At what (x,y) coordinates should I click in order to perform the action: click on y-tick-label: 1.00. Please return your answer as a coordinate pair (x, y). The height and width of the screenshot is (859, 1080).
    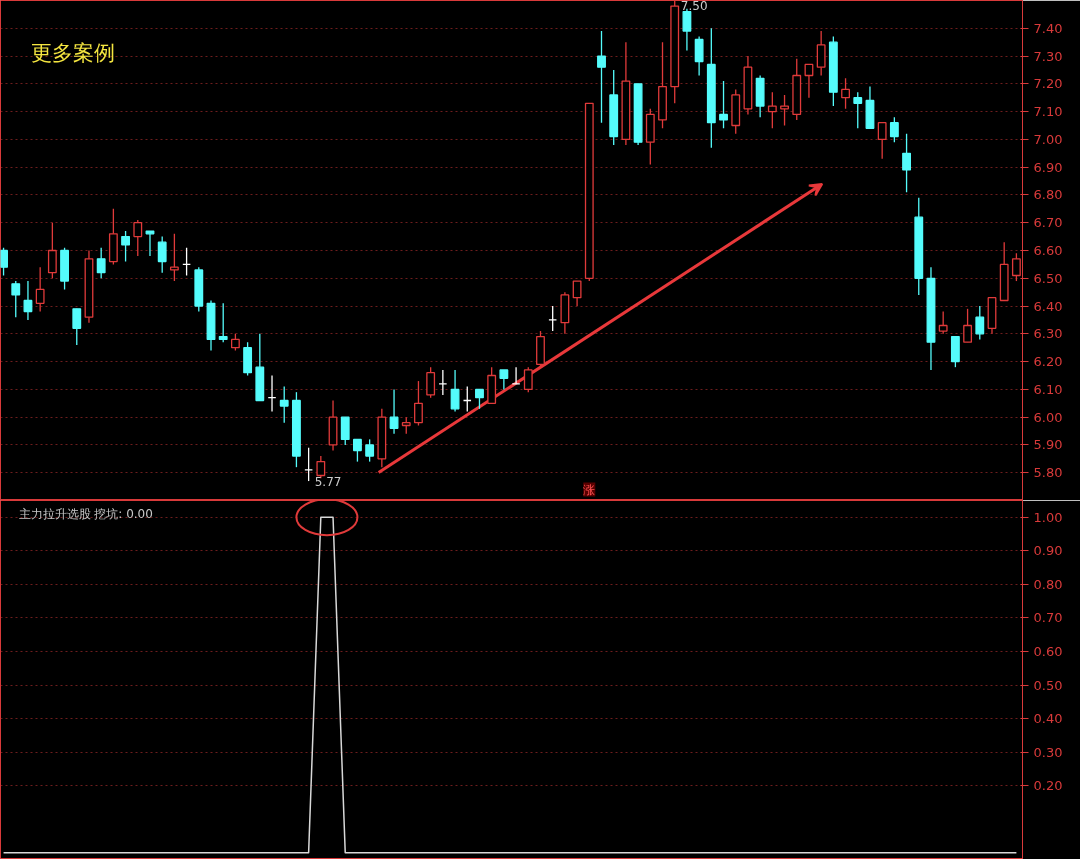
    Looking at the image, I should click on (1048, 517).